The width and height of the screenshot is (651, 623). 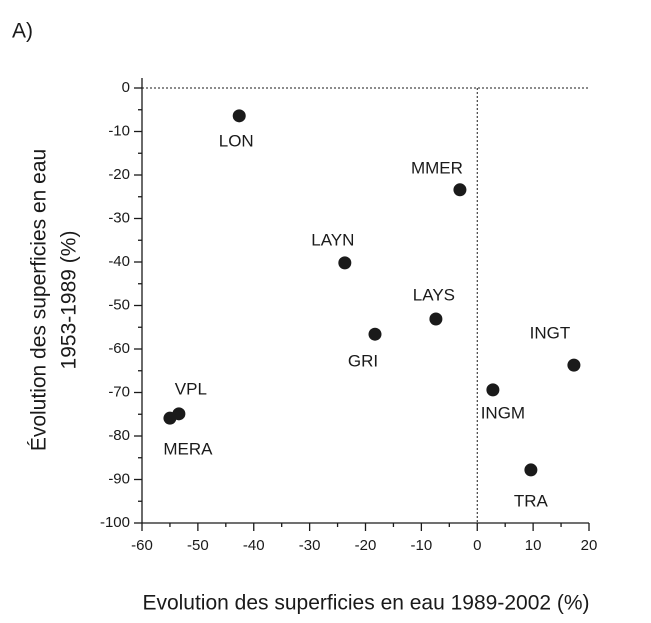 I want to click on point-label: TRA, so click(x=531, y=500).